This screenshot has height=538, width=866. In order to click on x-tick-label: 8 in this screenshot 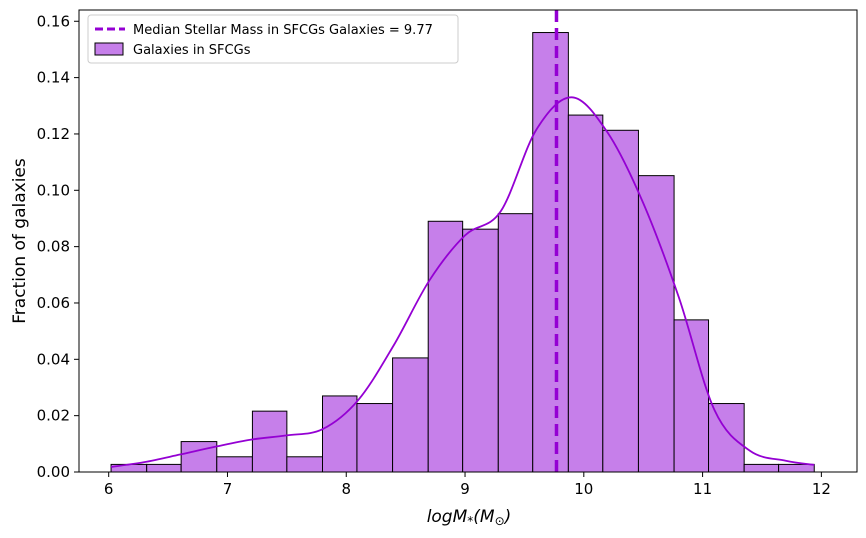, I will do `click(346, 489)`.